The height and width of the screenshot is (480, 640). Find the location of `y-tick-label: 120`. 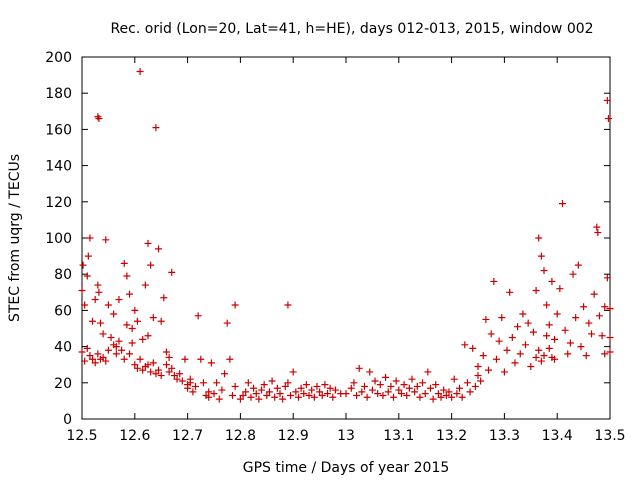

y-tick-label: 120 is located at coordinates (58, 203).